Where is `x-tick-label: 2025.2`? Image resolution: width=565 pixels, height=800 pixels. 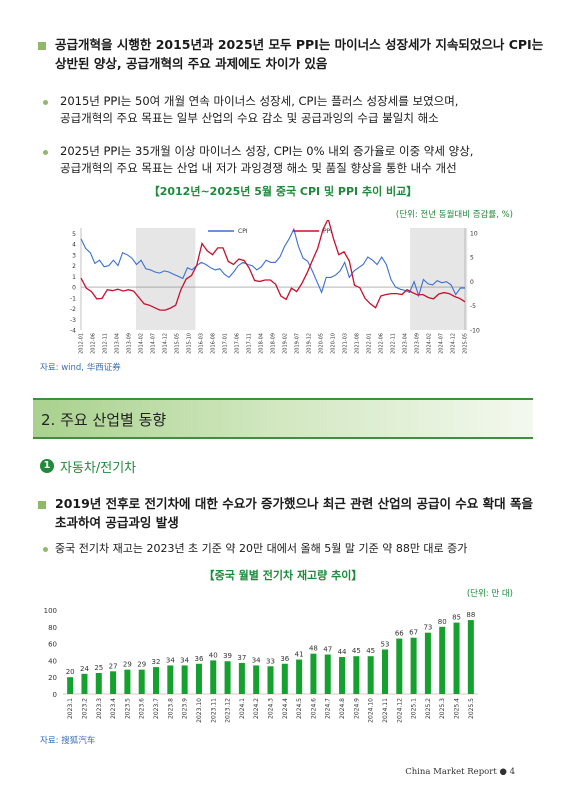
x-tick-label: 2025.2 is located at coordinates (428, 708).